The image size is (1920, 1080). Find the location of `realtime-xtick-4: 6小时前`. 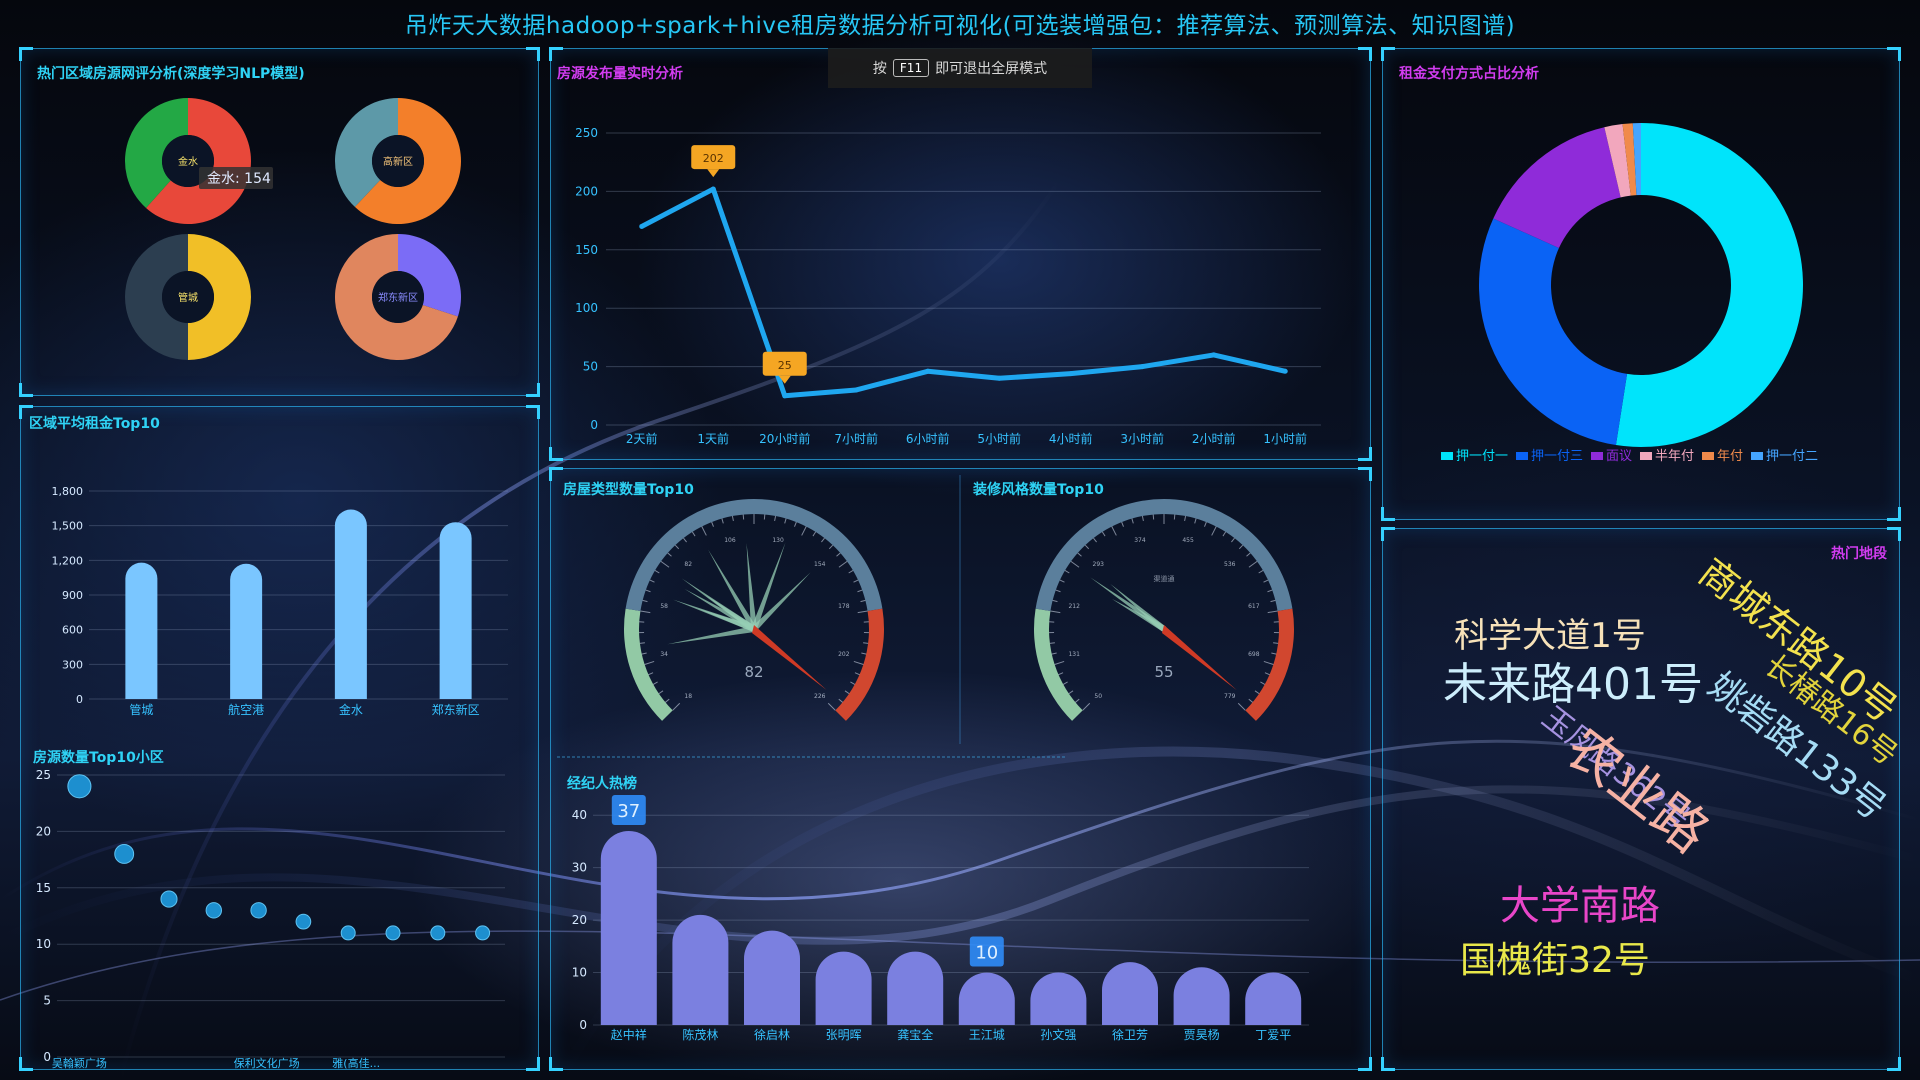

realtime-xtick-4: 6小时前 is located at coordinates (928, 438).